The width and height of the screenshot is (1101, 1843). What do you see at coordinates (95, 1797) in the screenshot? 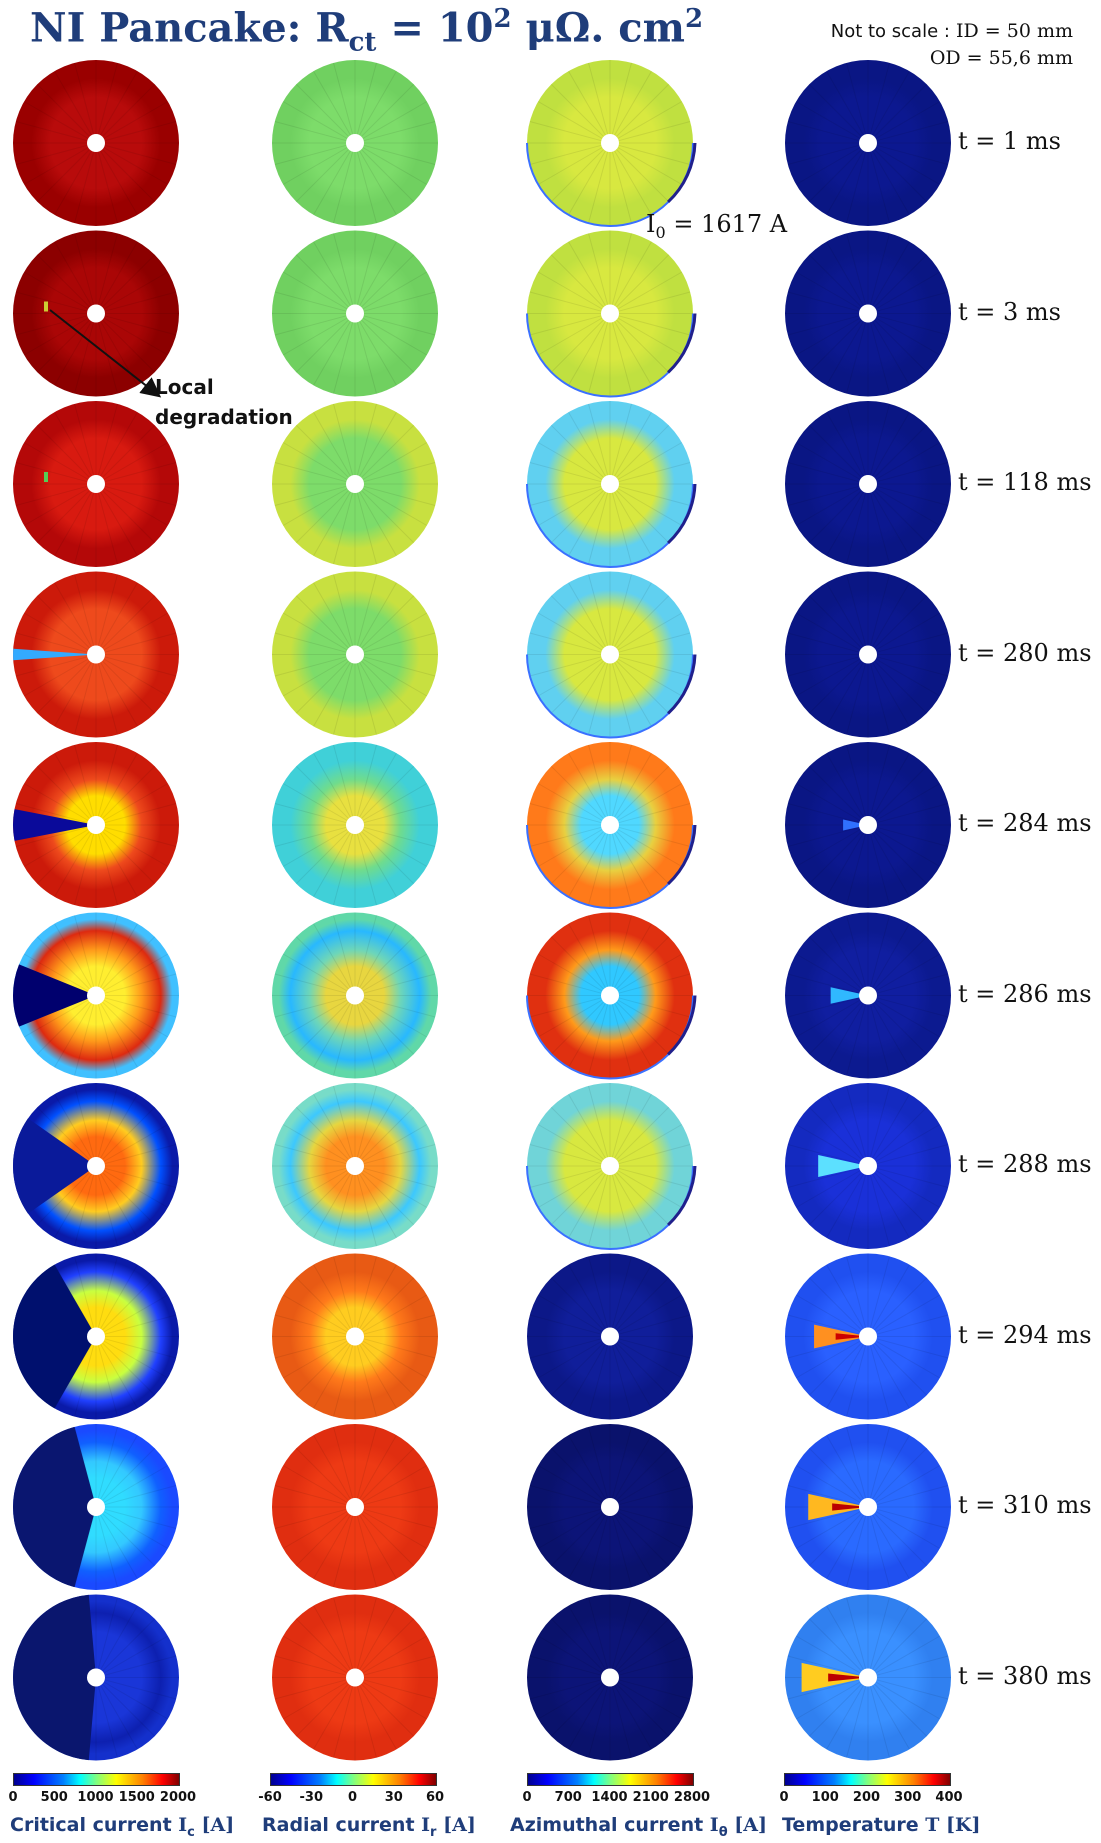
I see `colorbar-tick: 1000` at bounding box center [95, 1797].